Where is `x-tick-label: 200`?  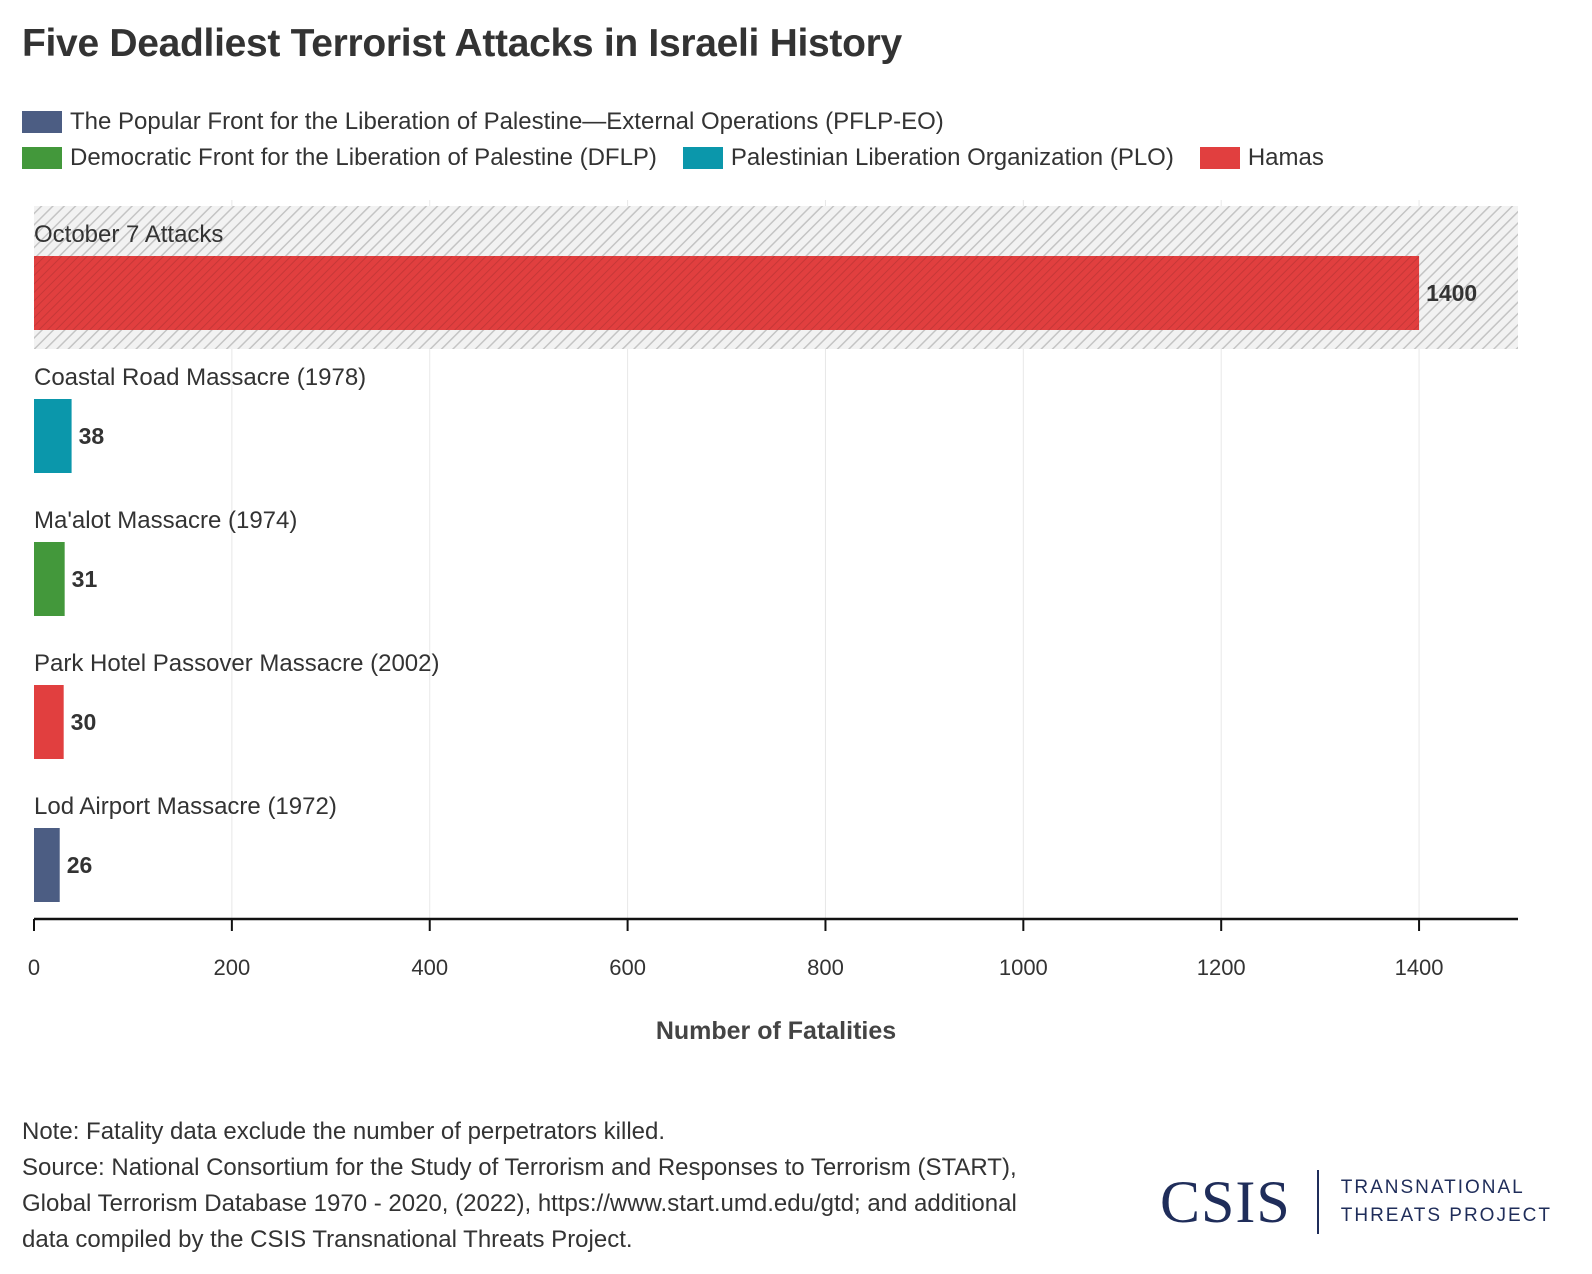
x-tick-label: 200 is located at coordinates (232, 967).